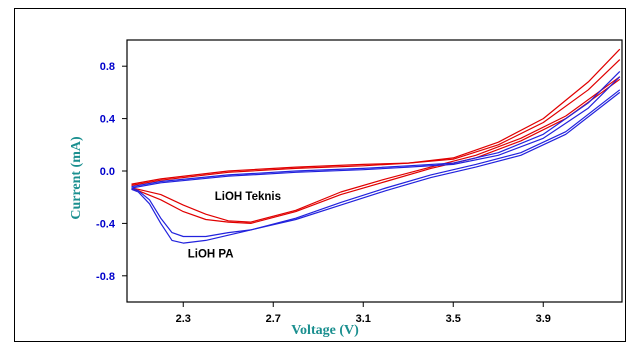  I want to click on y-tick-label: 0.4, so click(108, 120).